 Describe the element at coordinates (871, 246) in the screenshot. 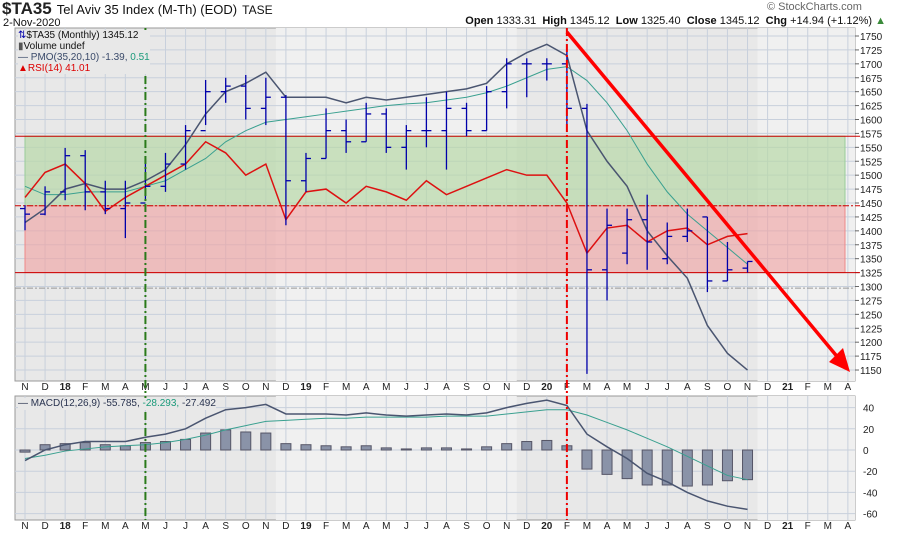

I see `y-tick-label: 1375` at that location.